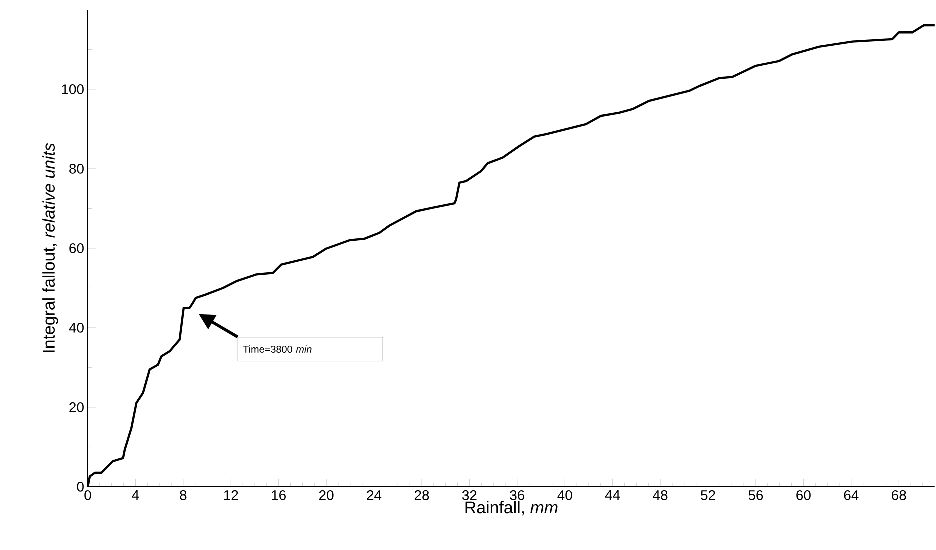  Describe the element at coordinates (660, 495) in the screenshot. I see `x-tick-label: 48` at that location.